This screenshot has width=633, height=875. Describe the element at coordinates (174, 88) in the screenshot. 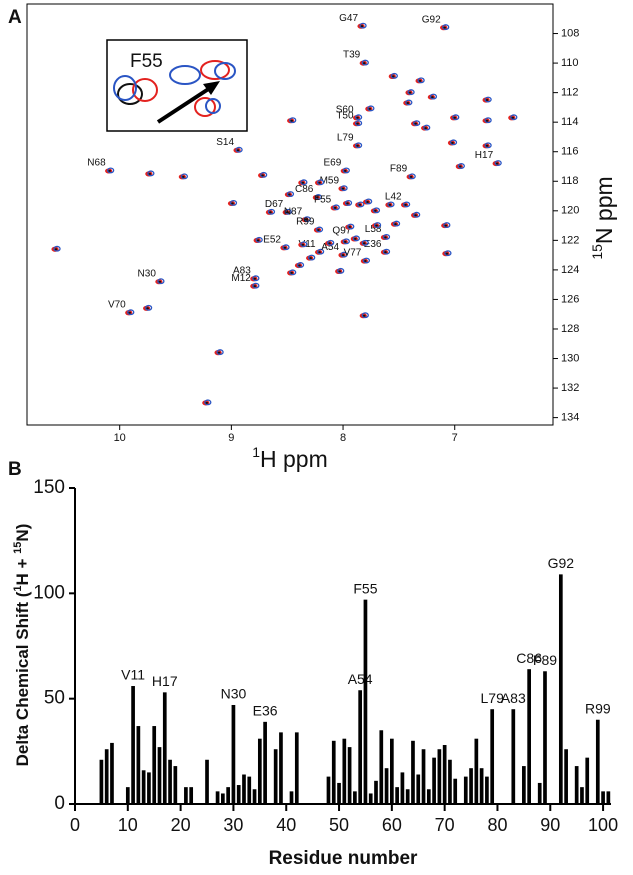

I see `inset-peaks` at that location.